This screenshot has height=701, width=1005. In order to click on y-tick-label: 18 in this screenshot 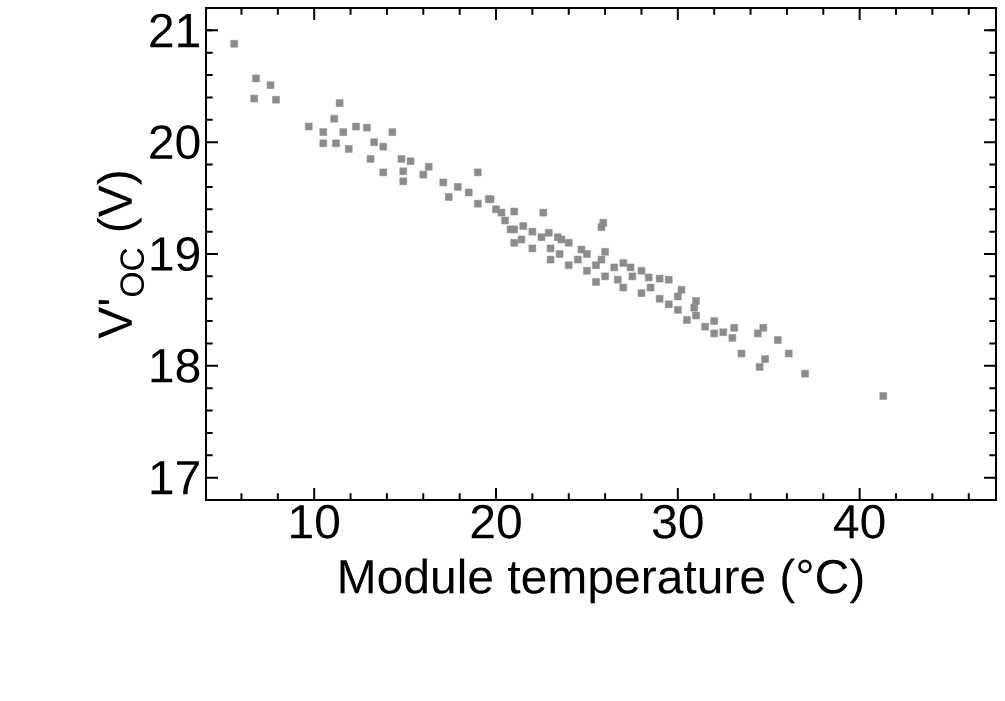, I will do `click(175, 365)`.